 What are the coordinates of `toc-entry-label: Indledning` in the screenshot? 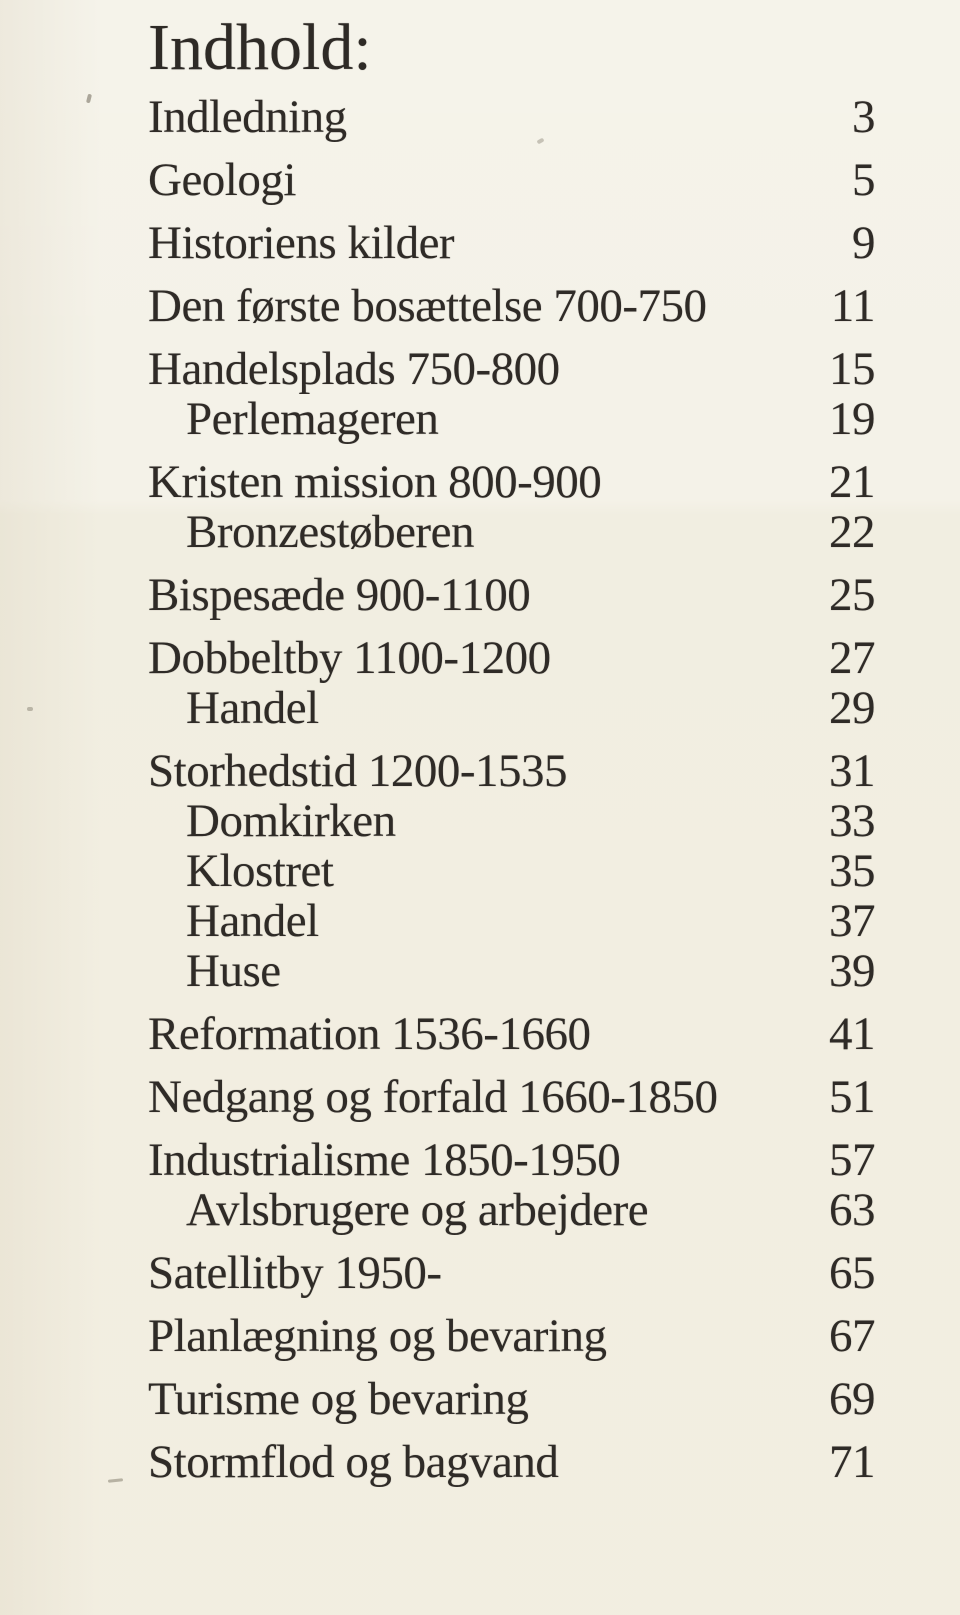 It's located at (247, 117).